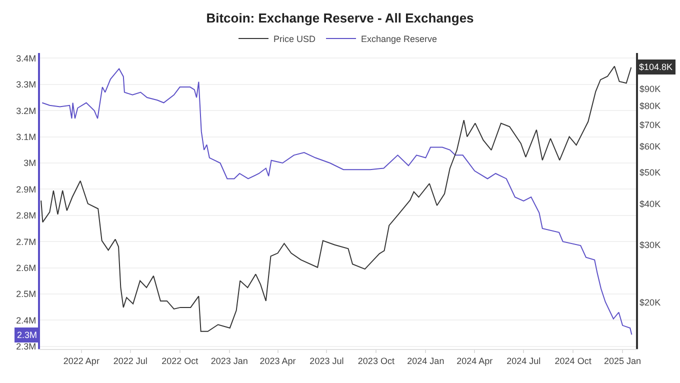  I want to click on x-tick-label: 2023 Oct, so click(376, 361).